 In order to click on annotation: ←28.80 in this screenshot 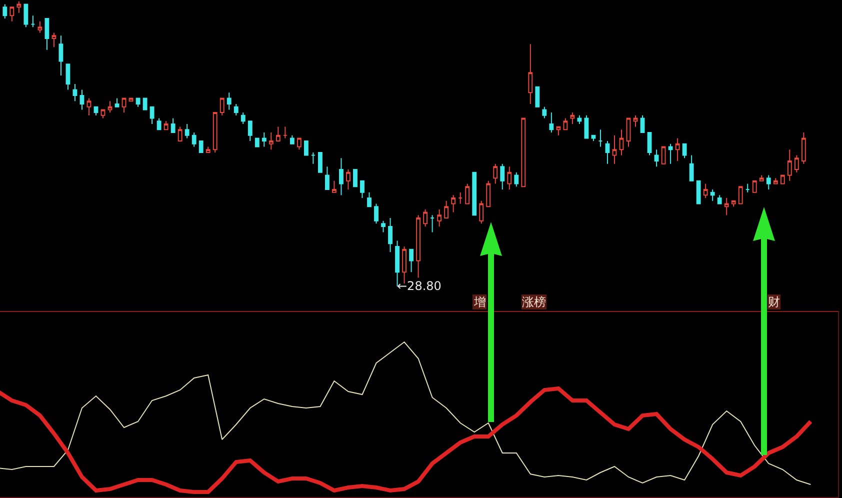, I will do `click(419, 286)`.